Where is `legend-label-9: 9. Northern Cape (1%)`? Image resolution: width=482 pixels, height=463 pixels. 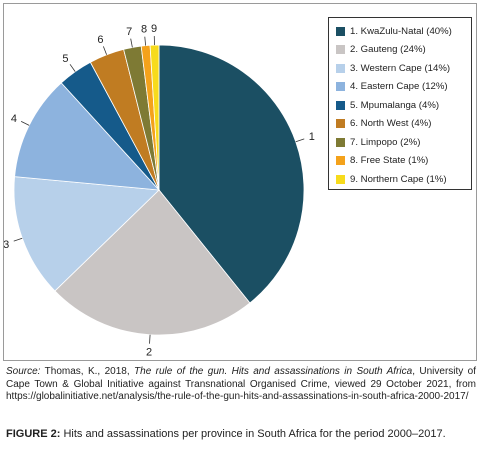
legend-label-9: 9. Northern Cape (1%) is located at coordinates (398, 179).